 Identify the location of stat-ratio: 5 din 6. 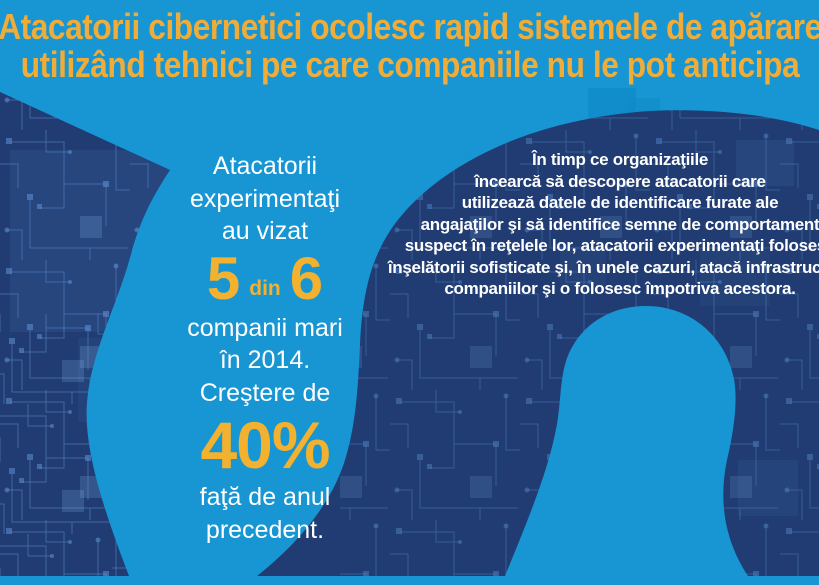
(265, 279).